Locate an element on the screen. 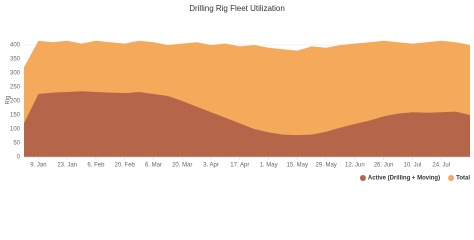 Image resolution: width=474 pixels, height=240 pixels. legend: Total Active (Drilling + Moving) is located at coordinates (414, 178).